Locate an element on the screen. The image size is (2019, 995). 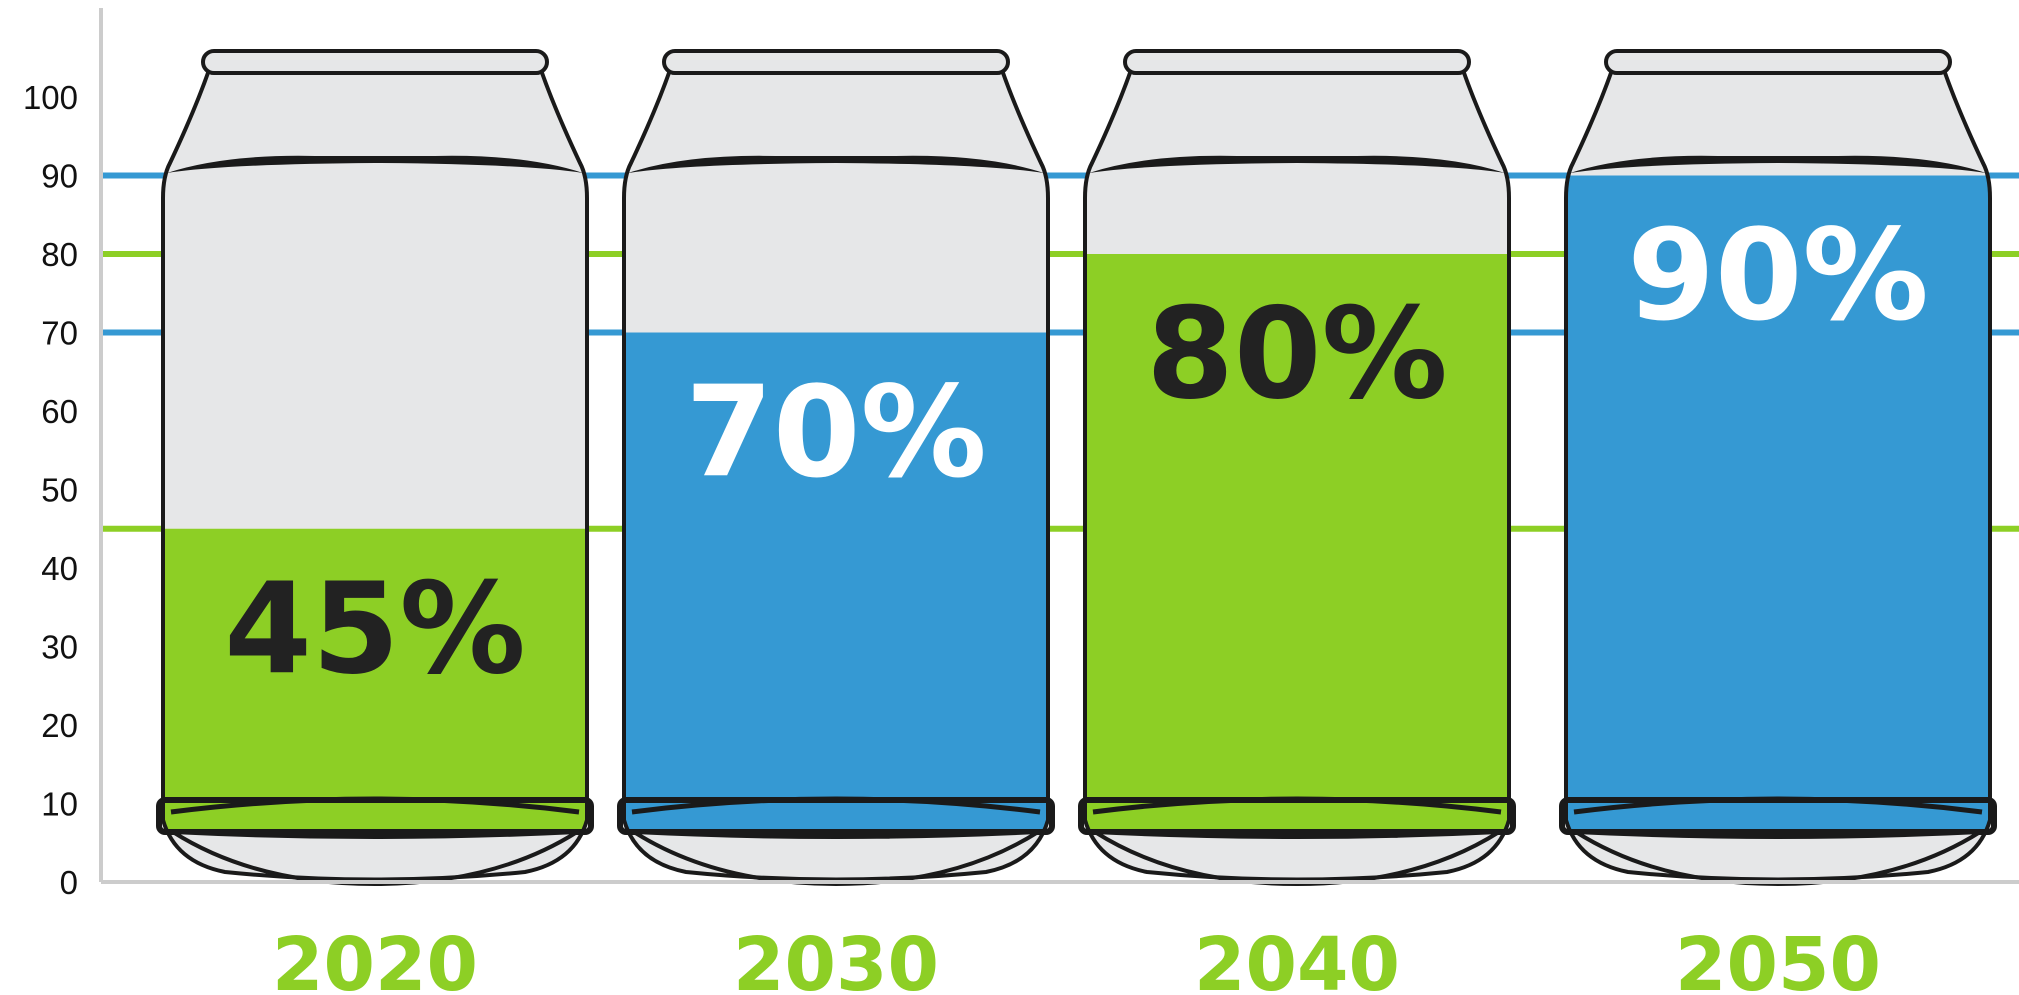
category-label-2030: 2030 is located at coordinates (836, 958).